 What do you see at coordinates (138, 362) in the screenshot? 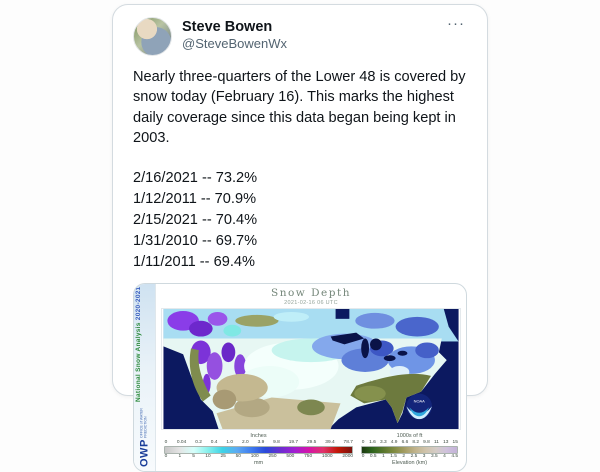
I see `nsa-title-text: National Snow Analysis` at bounding box center [138, 362].